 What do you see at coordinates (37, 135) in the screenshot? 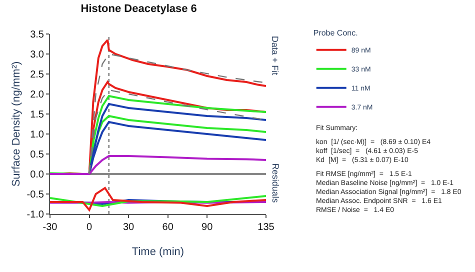
I see `y-tick-label: 1.0` at bounding box center [37, 135].